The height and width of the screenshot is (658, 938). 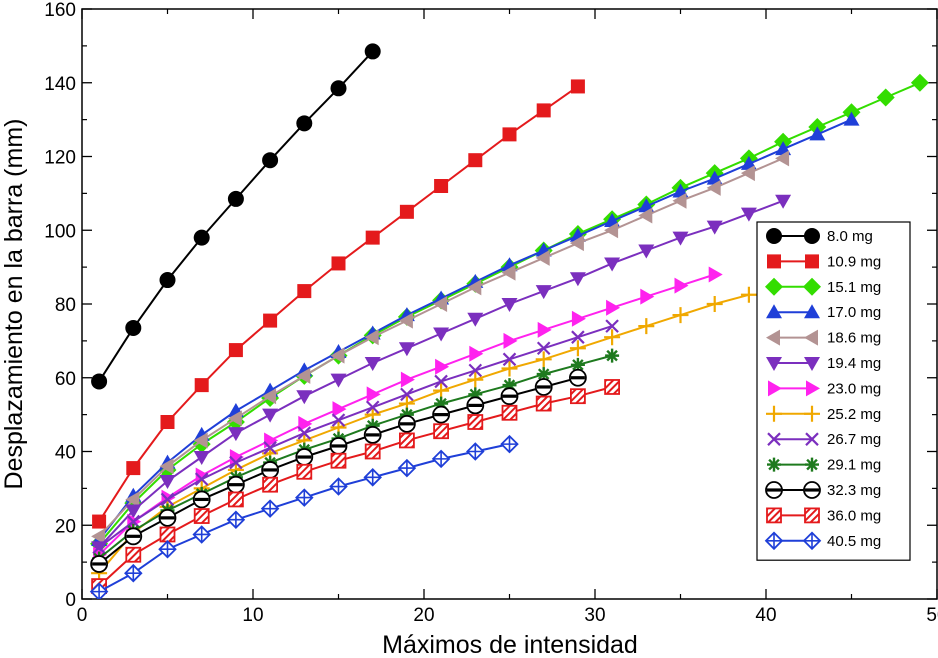 What do you see at coordinates (854, 439) in the screenshot?
I see `legend-label: 26.7 mg` at bounding box center [854, 439].